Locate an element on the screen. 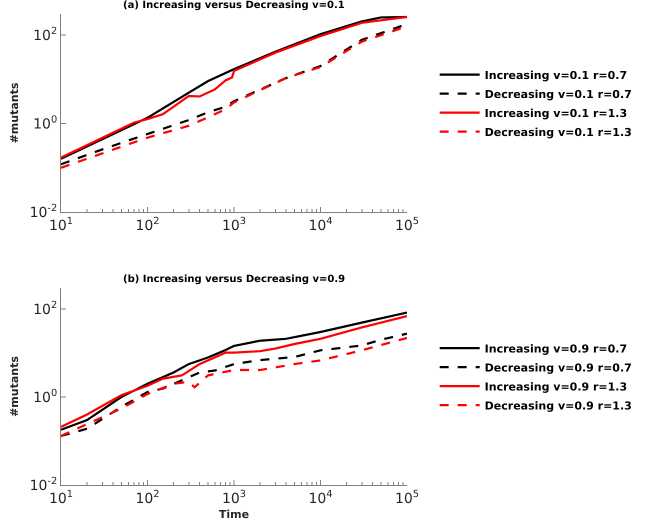 The height and width of the screenshot is (529, 650). legend-label: Decreasing v=0.1 r=0.7 is located at coordinates (558, 94).